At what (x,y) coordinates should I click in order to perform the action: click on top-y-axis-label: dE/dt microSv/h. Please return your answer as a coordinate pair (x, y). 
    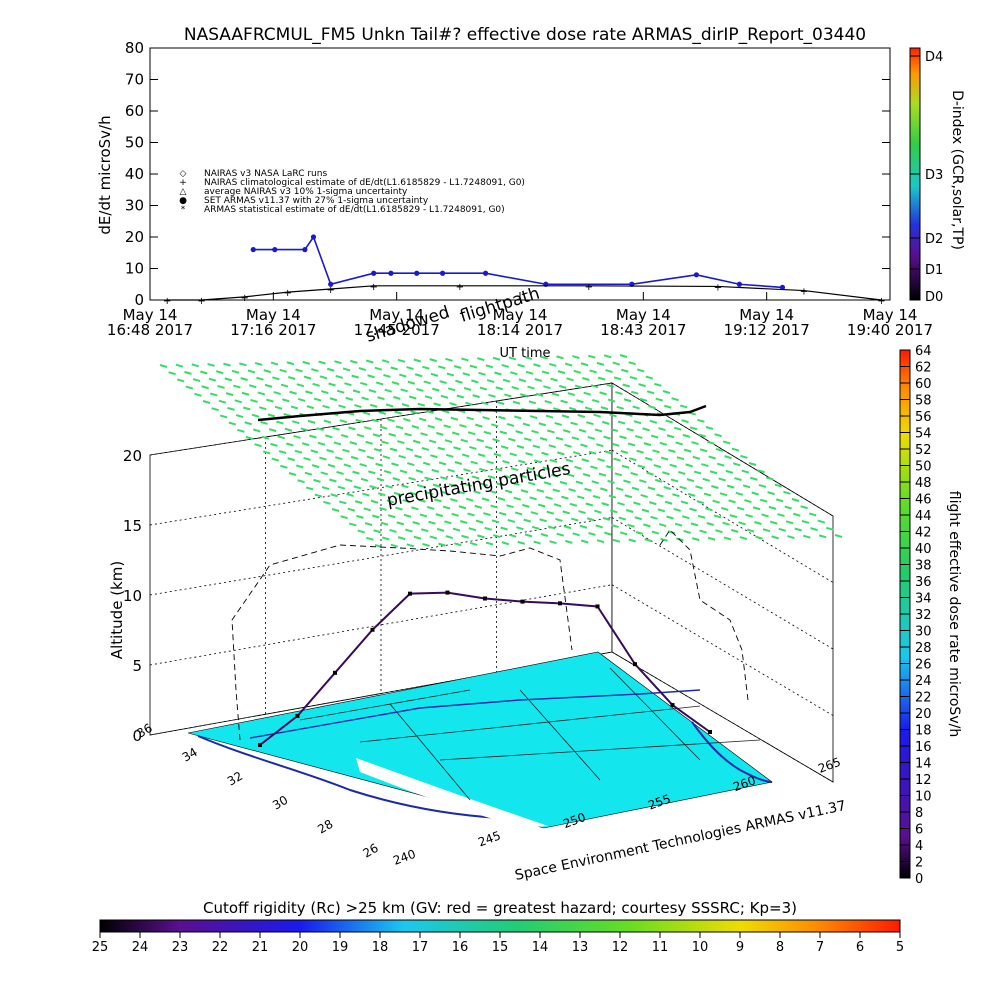
    Looking at the image, I should click on (105, 174).